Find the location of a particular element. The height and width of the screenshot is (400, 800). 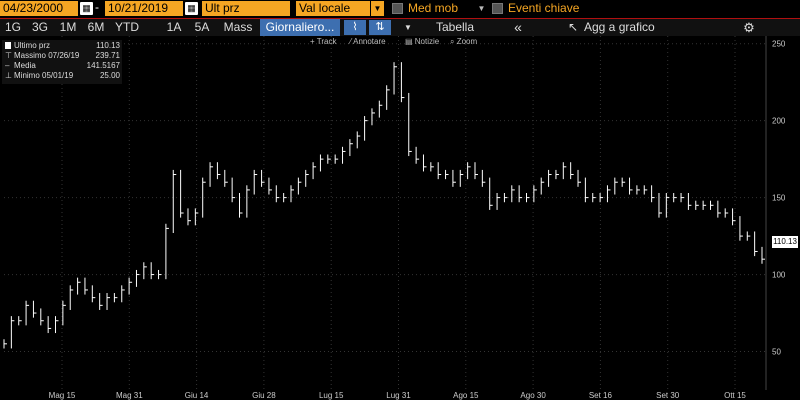

line-chart-icon: ⌇ is located at coordinates (355, 27).